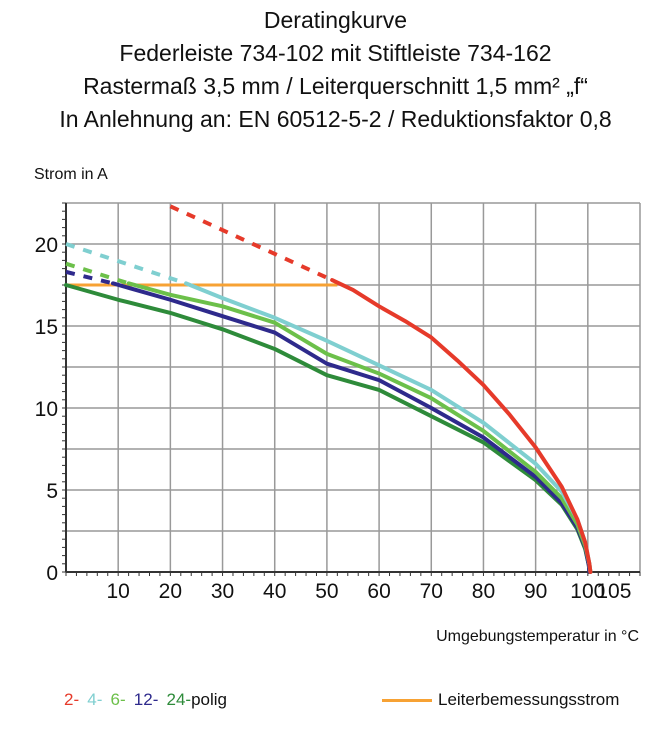  Describe the element at coordinates (118, 699) in the screenshot. I see `legend-6-polig: 6-` at that location.